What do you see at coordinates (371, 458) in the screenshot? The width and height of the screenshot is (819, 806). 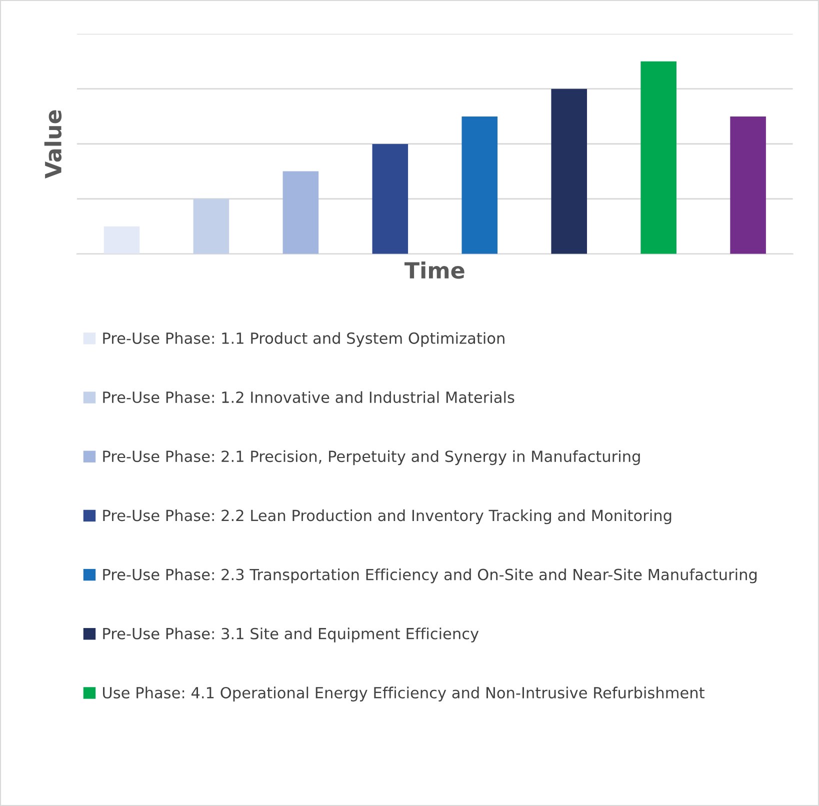 I see `legend-label: Pre-Use Phase: 2.1 Precision, Perpetuity and Synergy in Manufacturing` at bounding box center [371, 458].